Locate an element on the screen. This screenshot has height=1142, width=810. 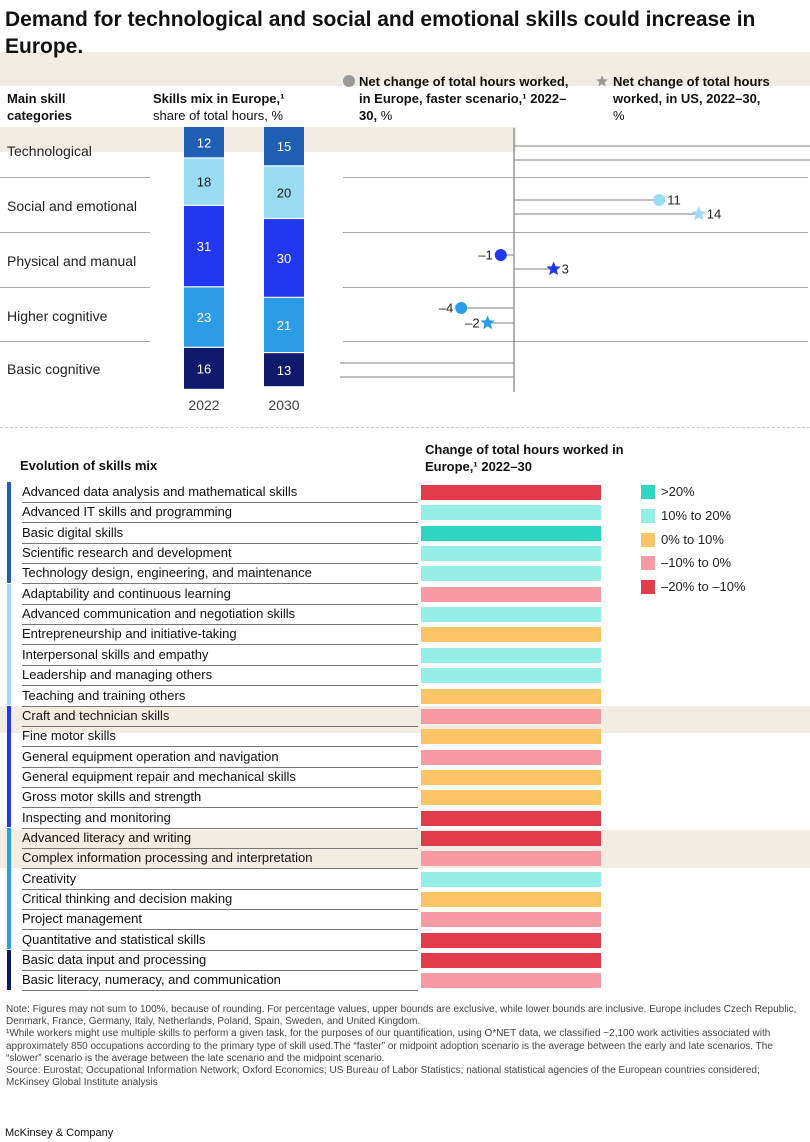
segment-value-label: 31 is located at coordinates (204, 246).